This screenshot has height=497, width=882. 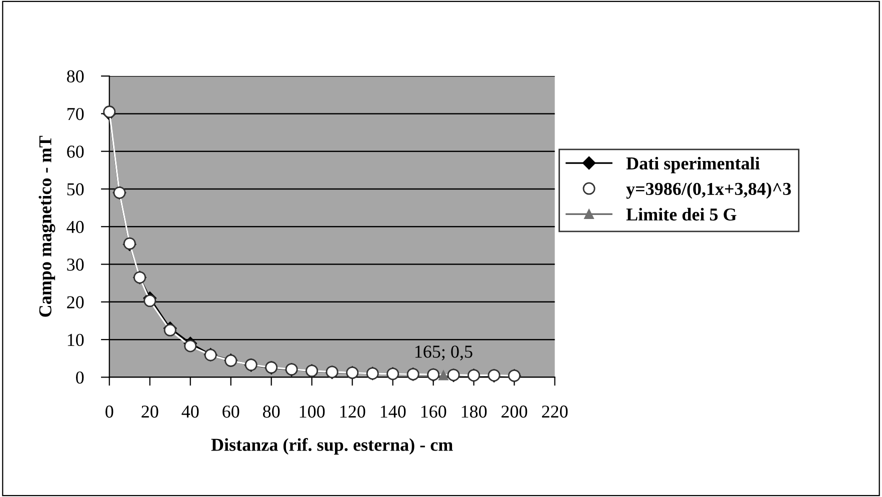 I want to click on y-tick-label: 20, so click(x=75, y=302).